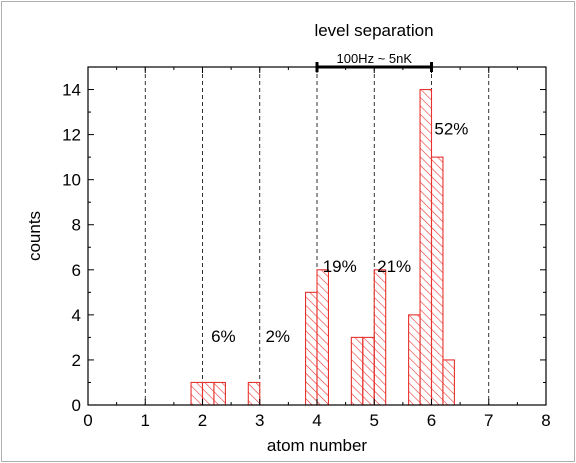 This screenshot has width=576, height=463. Describe the element at coordinates (374, 58) in the screenshot. I see `level-separation-label: 100Hz ~ 5nK` at that location.